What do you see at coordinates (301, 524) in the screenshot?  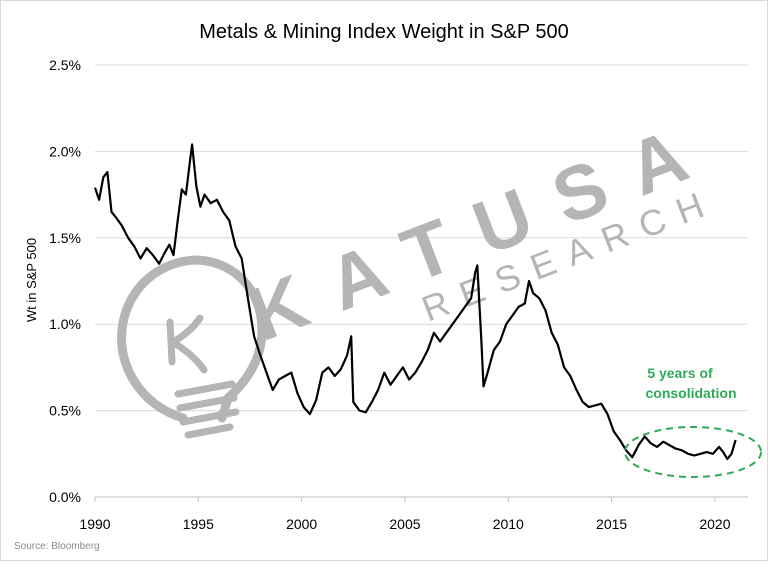 I see `x-tick-label: 2000` at bounding box center [301, 524].